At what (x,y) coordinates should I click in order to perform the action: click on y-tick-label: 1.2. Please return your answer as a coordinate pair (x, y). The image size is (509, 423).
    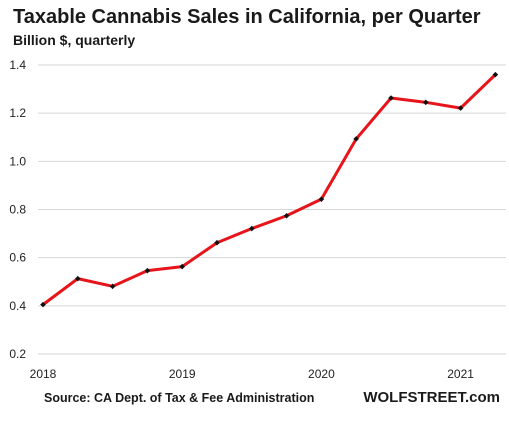
    Looking at the image, I should click on (17, 113).